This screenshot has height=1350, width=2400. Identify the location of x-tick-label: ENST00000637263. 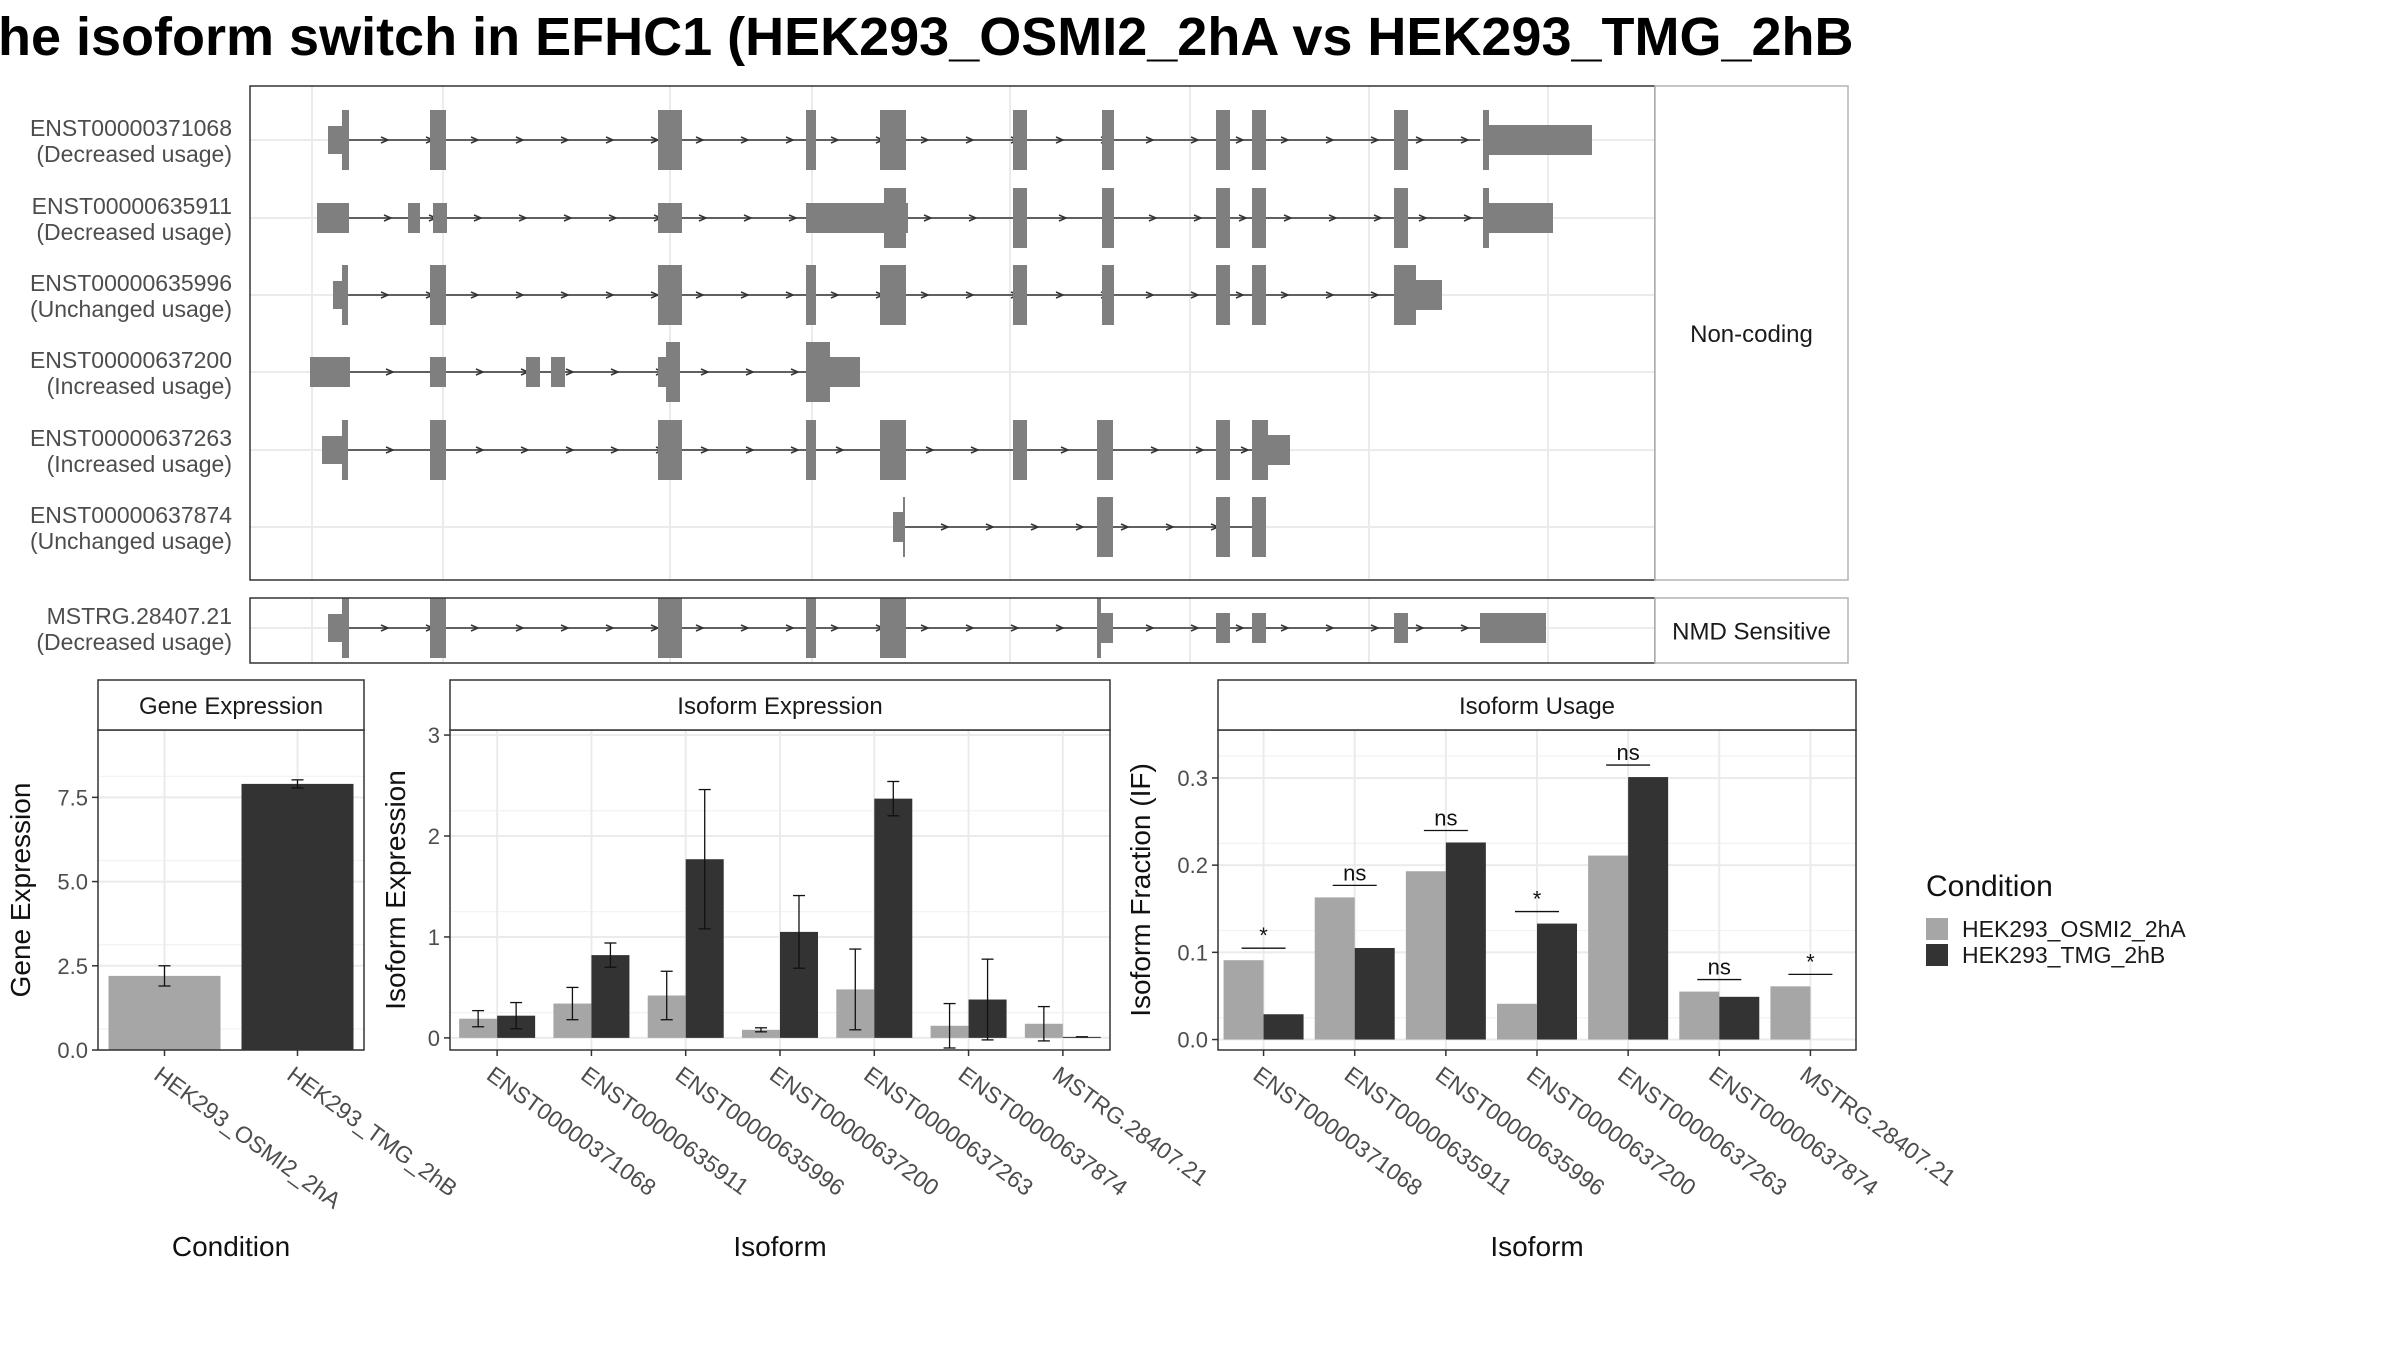
(948, 1131).